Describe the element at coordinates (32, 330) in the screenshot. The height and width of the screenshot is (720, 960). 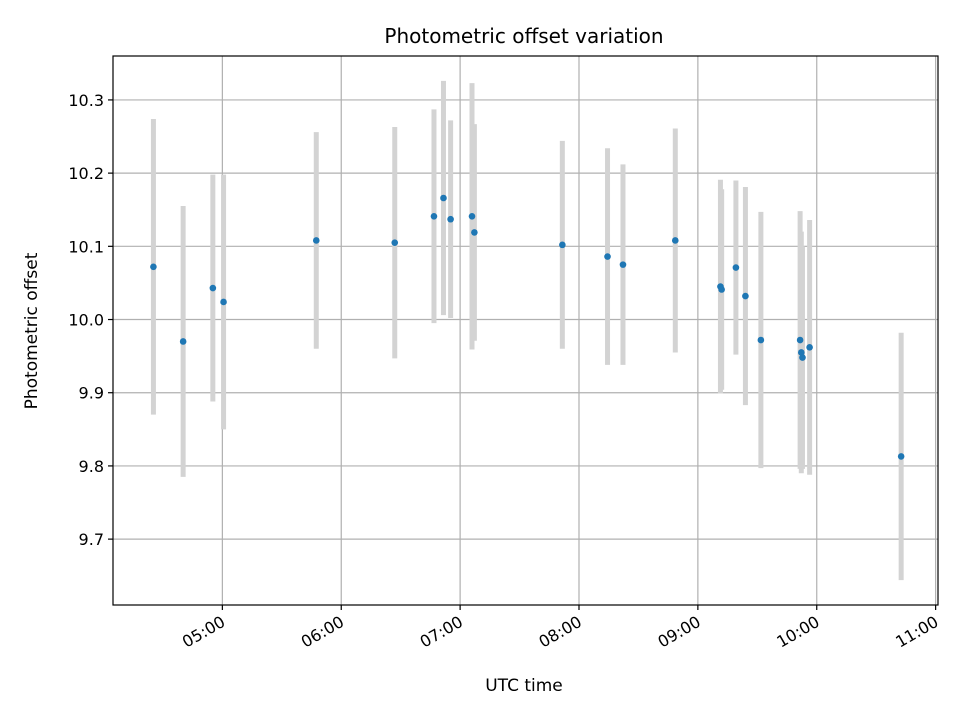
I see `y-axis-label: Photometric offset` at that location.